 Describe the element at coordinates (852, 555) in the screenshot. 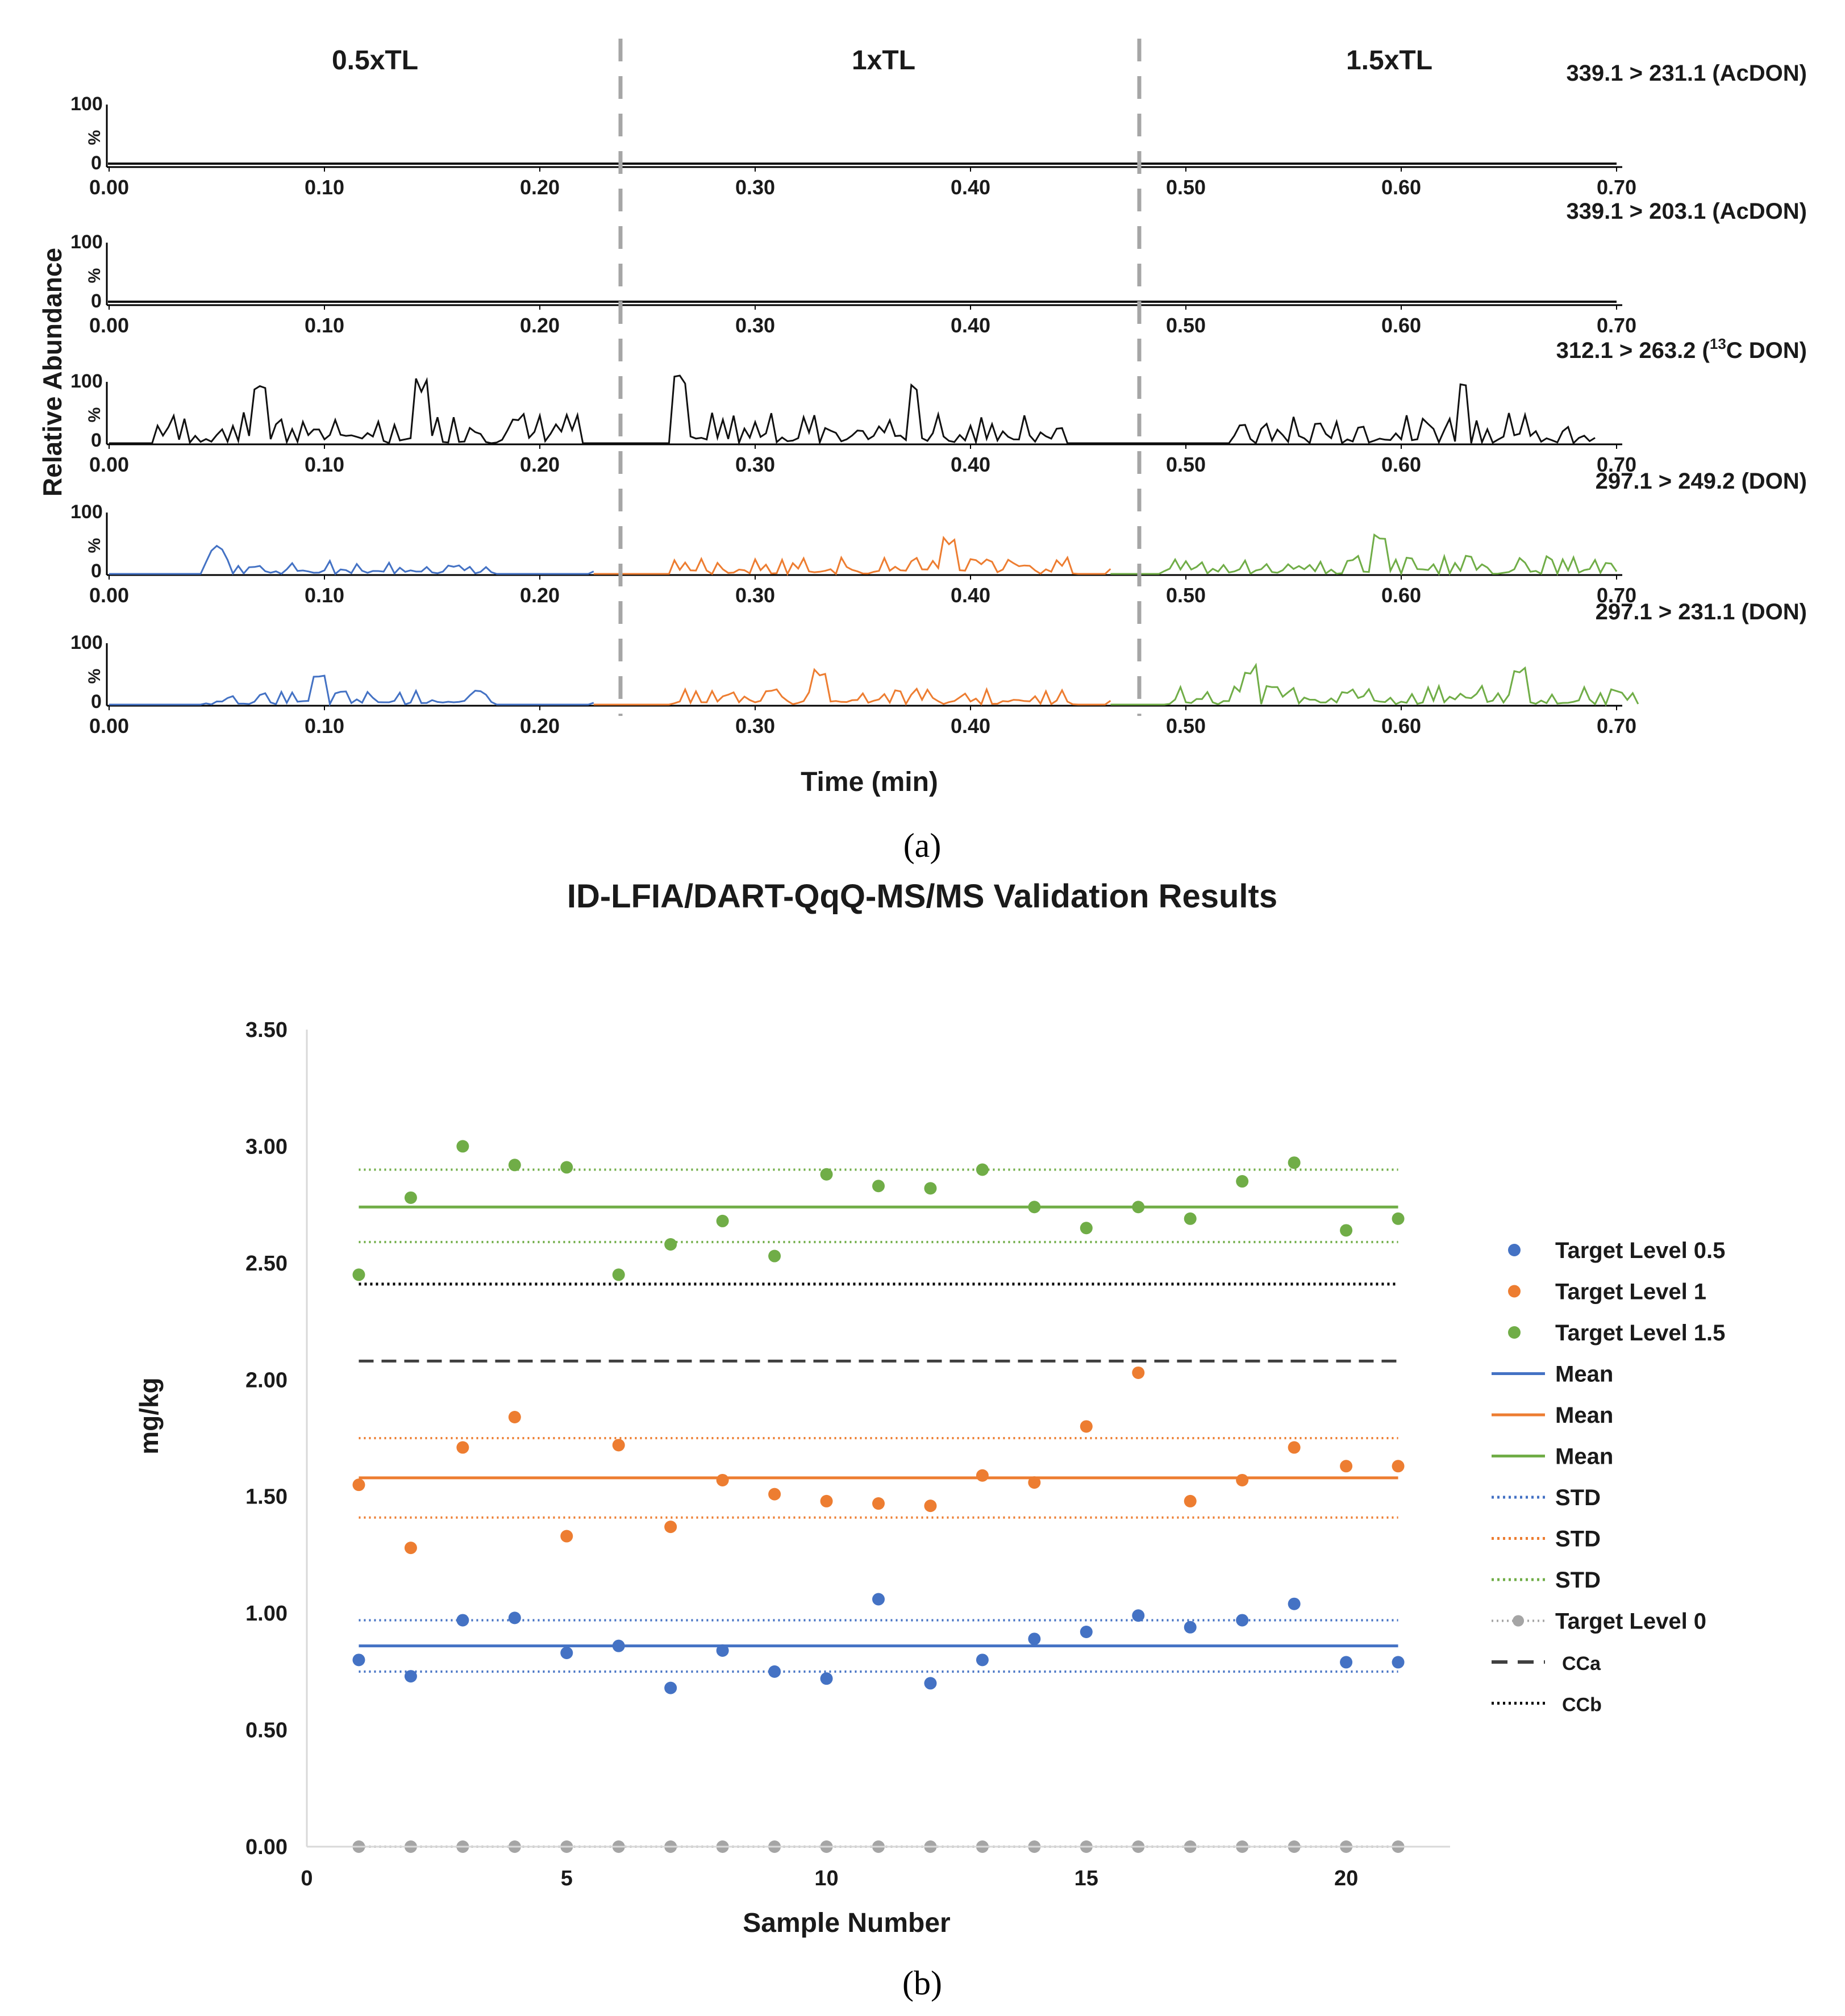

I see `signal-1xTL` at that location.